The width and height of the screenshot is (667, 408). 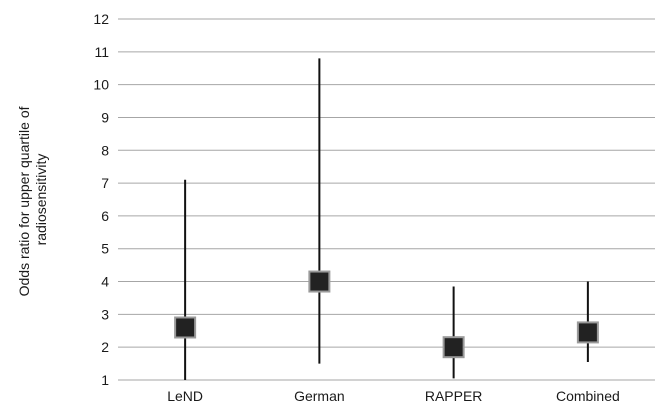 What do you see at coordinates (386, 314) in the screenshot?
I see `point-estimates` at bounding box center [386, 314].